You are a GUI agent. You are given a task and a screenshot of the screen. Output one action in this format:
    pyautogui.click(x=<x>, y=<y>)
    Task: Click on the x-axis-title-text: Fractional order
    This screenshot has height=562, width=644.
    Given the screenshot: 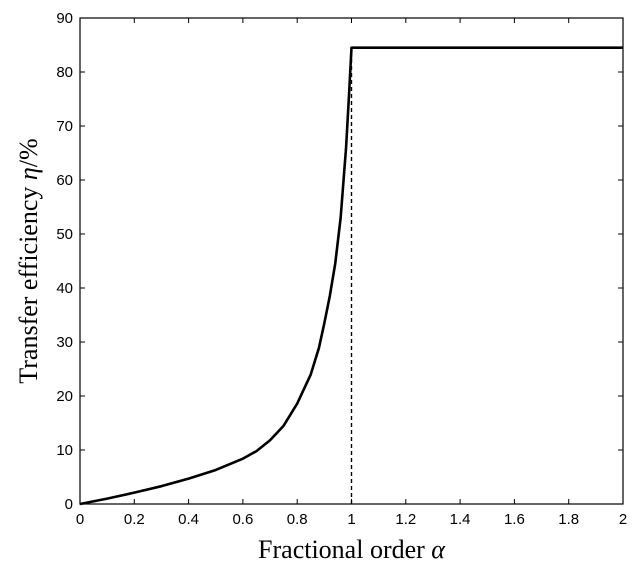 What is the action you would take?
    pyautogui.click(x=344, y=548)
    